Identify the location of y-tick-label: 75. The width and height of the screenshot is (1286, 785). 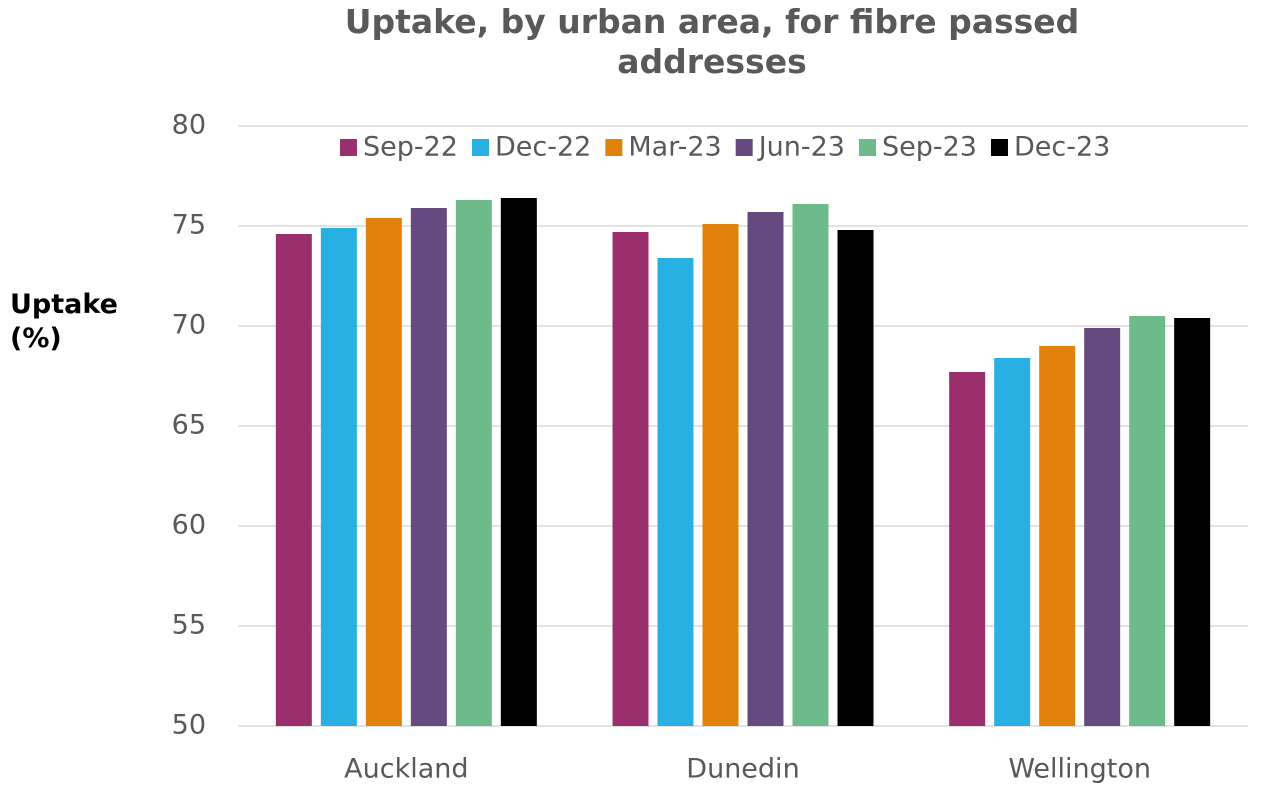
(189, 225).